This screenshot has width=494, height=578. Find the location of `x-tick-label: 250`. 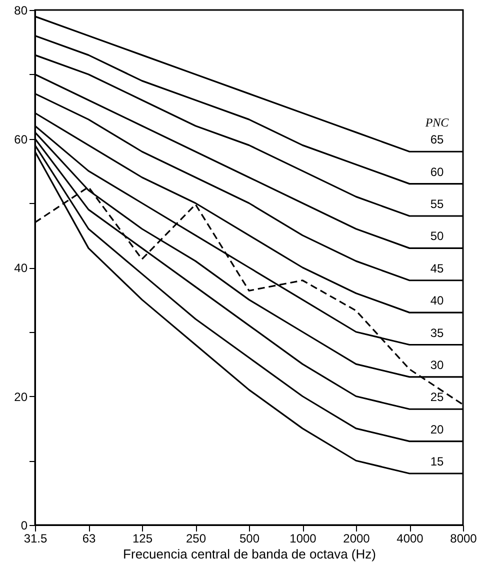

x-tick-label: 250 is located at coordinates (196, 539).